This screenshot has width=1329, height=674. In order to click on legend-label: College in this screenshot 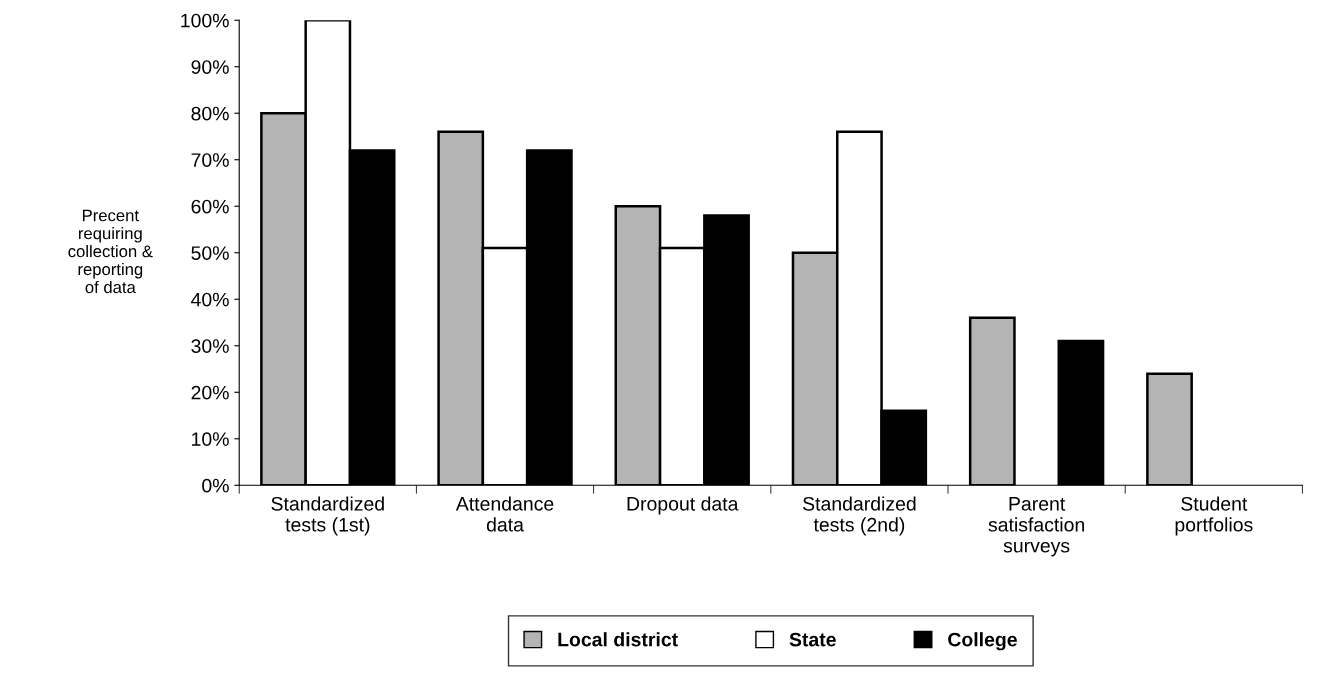, I will do `click(982, 641)`.